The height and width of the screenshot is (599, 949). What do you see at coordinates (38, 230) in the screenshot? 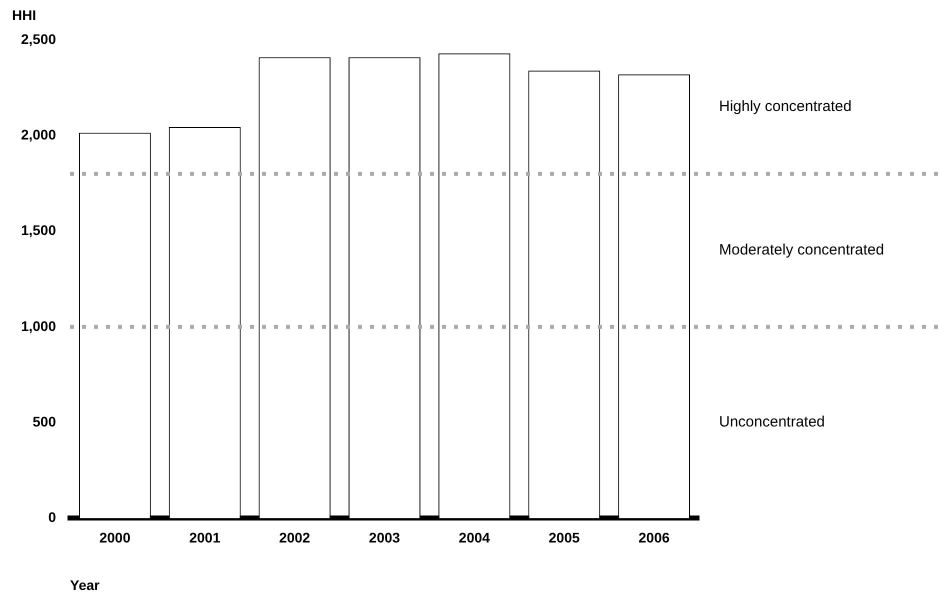
I see `y-tick-label: 1,500` at bounding box center [38, 230].